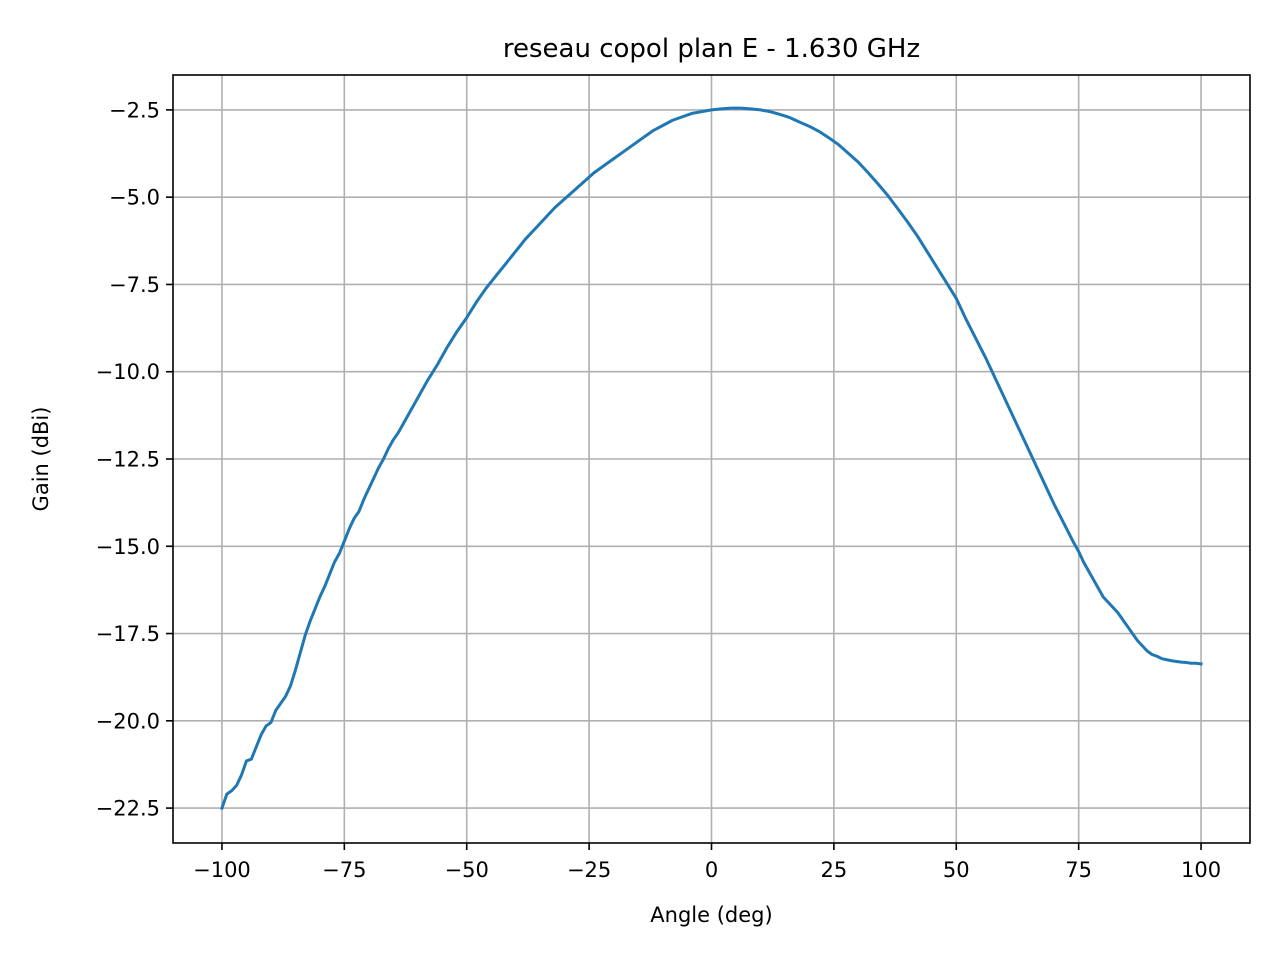 This screenshot has width=1280, height=964. What do you see at coordinates (1078, 870) in the screenshot?
I see `x-tick-label: 75` at bounding box center [1078, 870].